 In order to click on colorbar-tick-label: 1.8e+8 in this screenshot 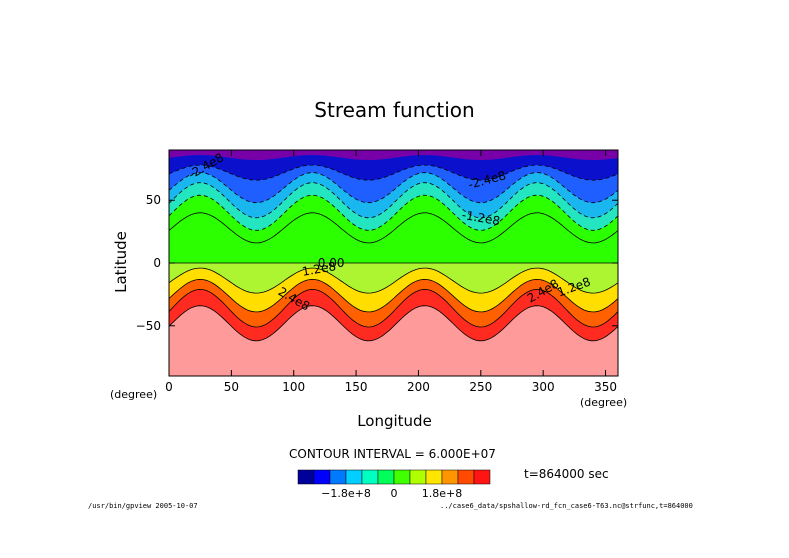, I will do `click(442, 493)`.